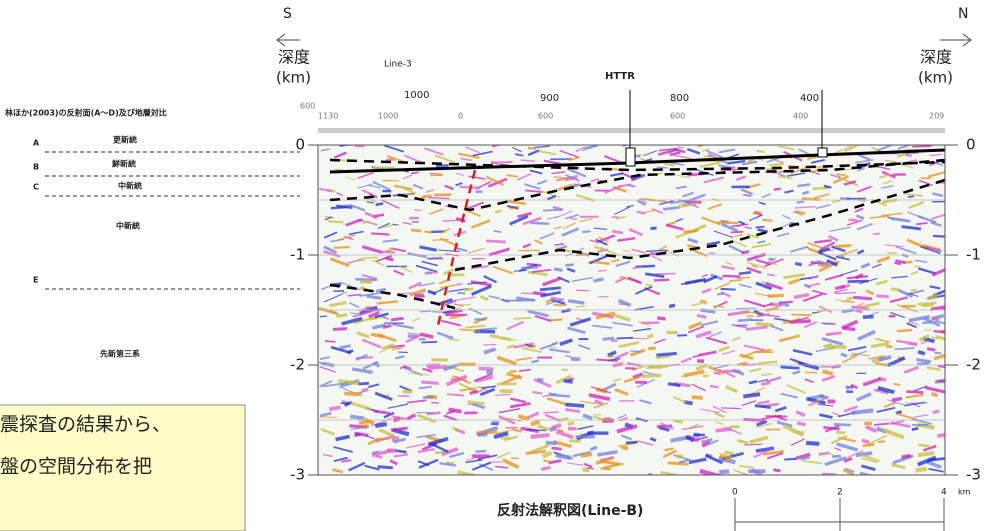 This screenshot has height=531, width=989. Describe the element at coordinates (36, 187) in the screenshot. I see `horizon-letter: C` at that location.